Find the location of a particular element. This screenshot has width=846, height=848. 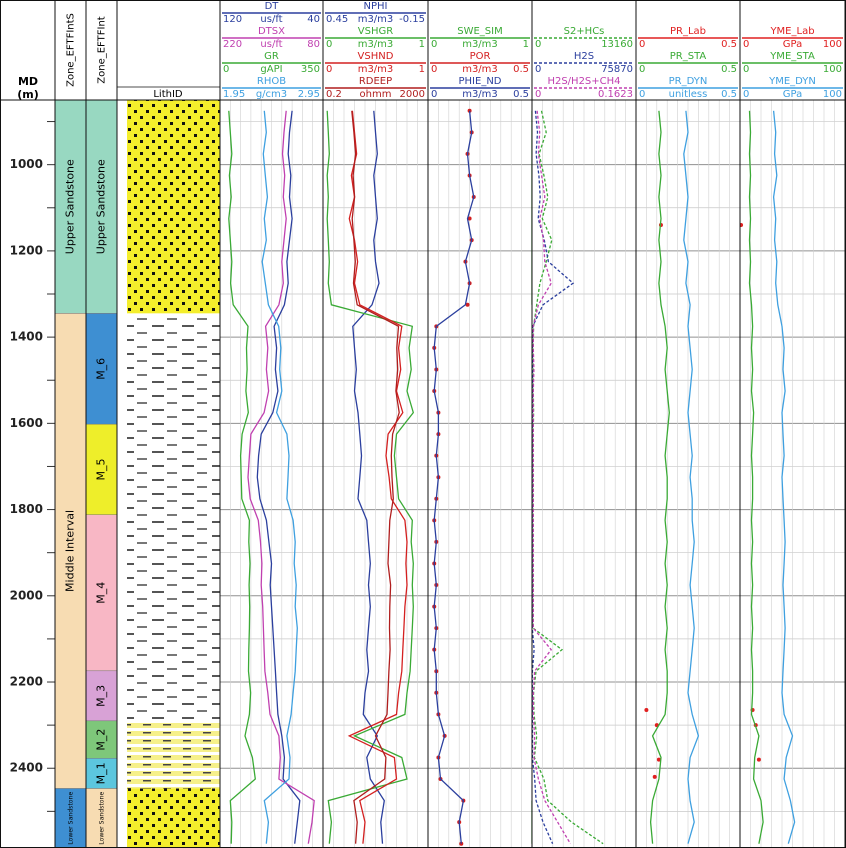

scale-right: 350 is located at coordinates (310, 69).